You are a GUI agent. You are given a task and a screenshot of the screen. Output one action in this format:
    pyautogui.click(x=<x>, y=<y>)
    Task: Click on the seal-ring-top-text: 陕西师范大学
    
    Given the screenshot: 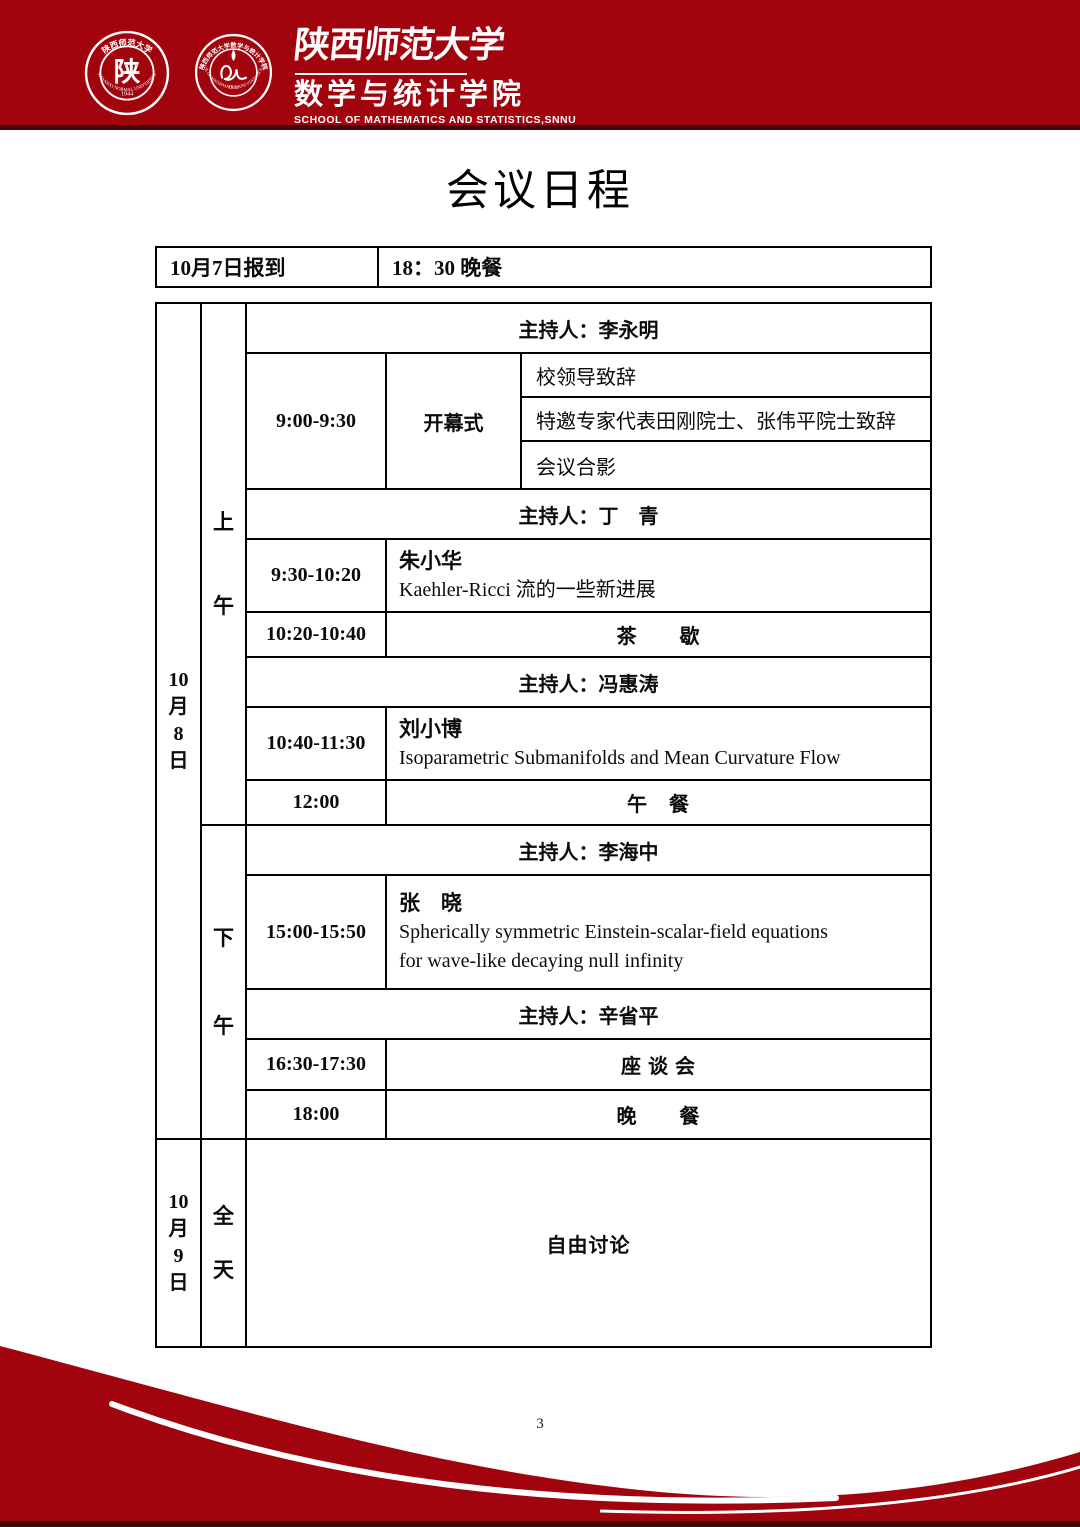 What is the action you would take?
    pyautogui.click(x=127, y=46)
    